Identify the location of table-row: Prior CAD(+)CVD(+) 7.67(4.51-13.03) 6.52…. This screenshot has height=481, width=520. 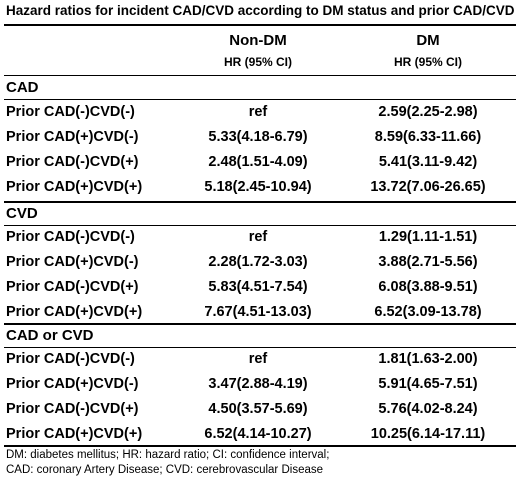
(260, 316).